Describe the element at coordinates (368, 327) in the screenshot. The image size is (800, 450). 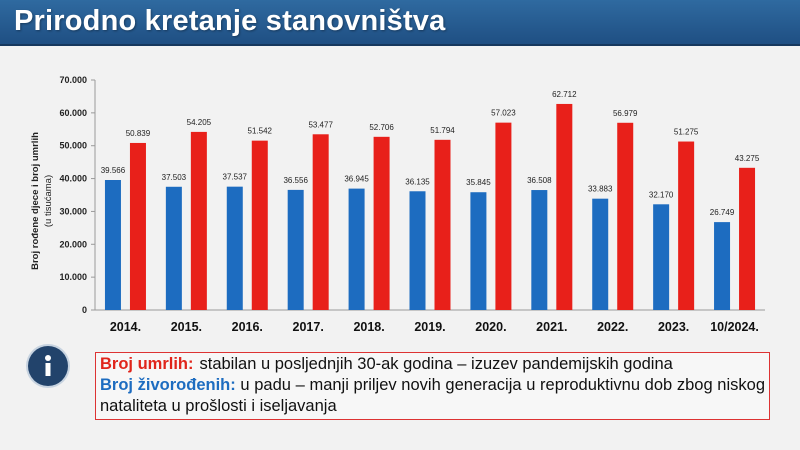
I see `x-tick-label: 2018.` at that location.